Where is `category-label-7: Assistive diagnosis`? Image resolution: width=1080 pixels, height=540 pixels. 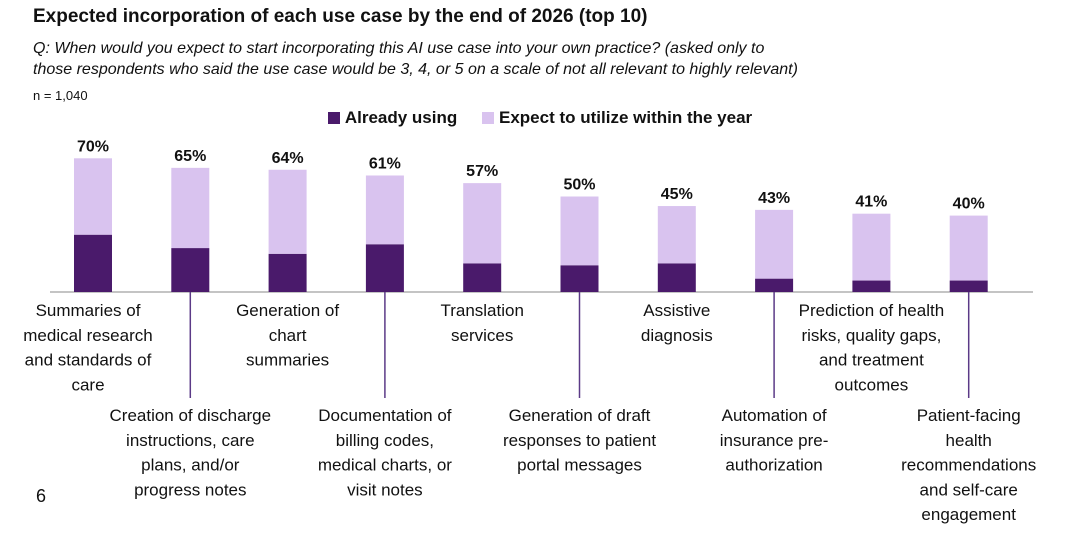 category-label-7: Assistive diagnosis is located at coordinates (677, 323).